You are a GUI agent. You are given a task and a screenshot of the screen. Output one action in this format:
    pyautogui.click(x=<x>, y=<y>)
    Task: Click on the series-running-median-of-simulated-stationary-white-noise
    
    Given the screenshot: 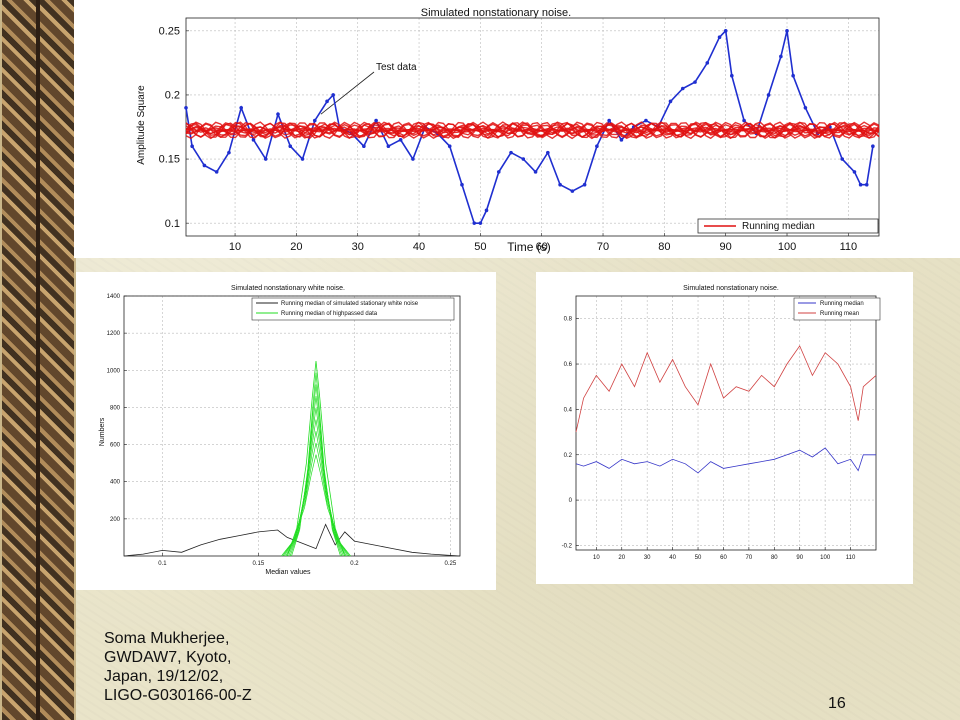 What is the action you would take?
    pyautogui.click(x=292, y=540)
    